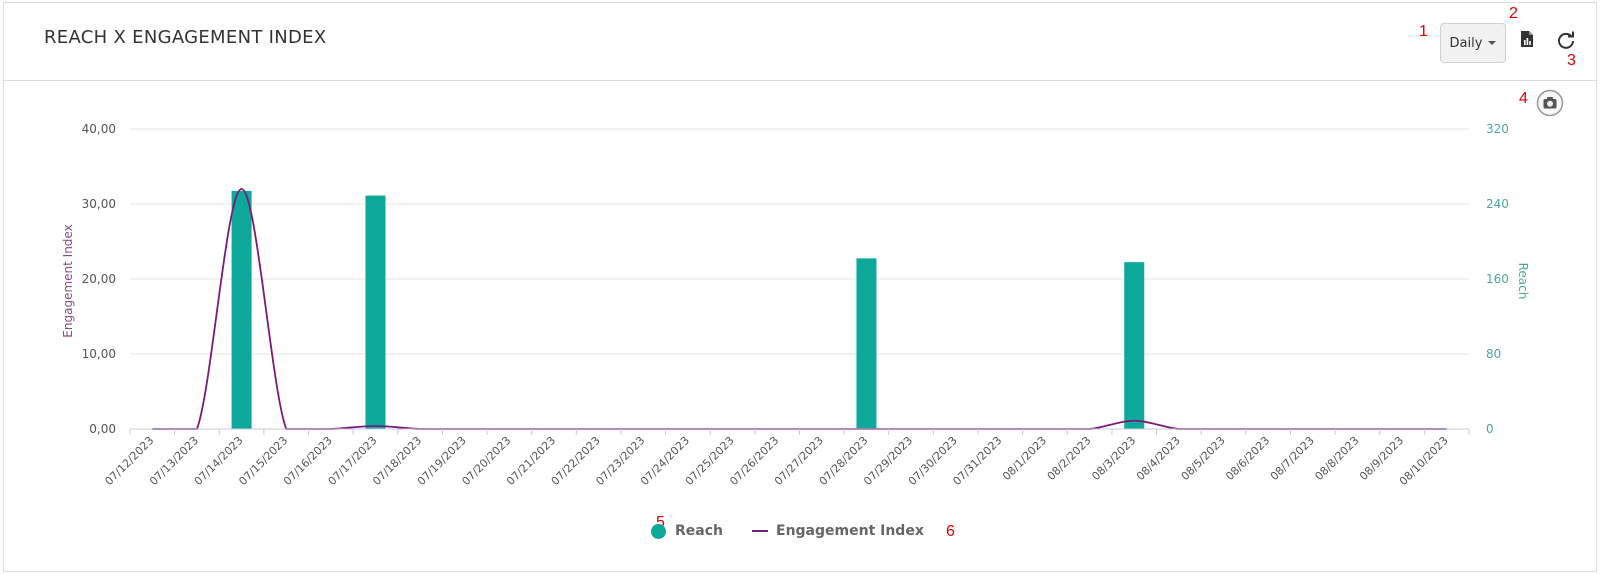 The width and height of the screenshot is (1600, 574). Describe the element at coordinates (1513, 13) in the screenshot. I see `annotation-2: 2` at that location.